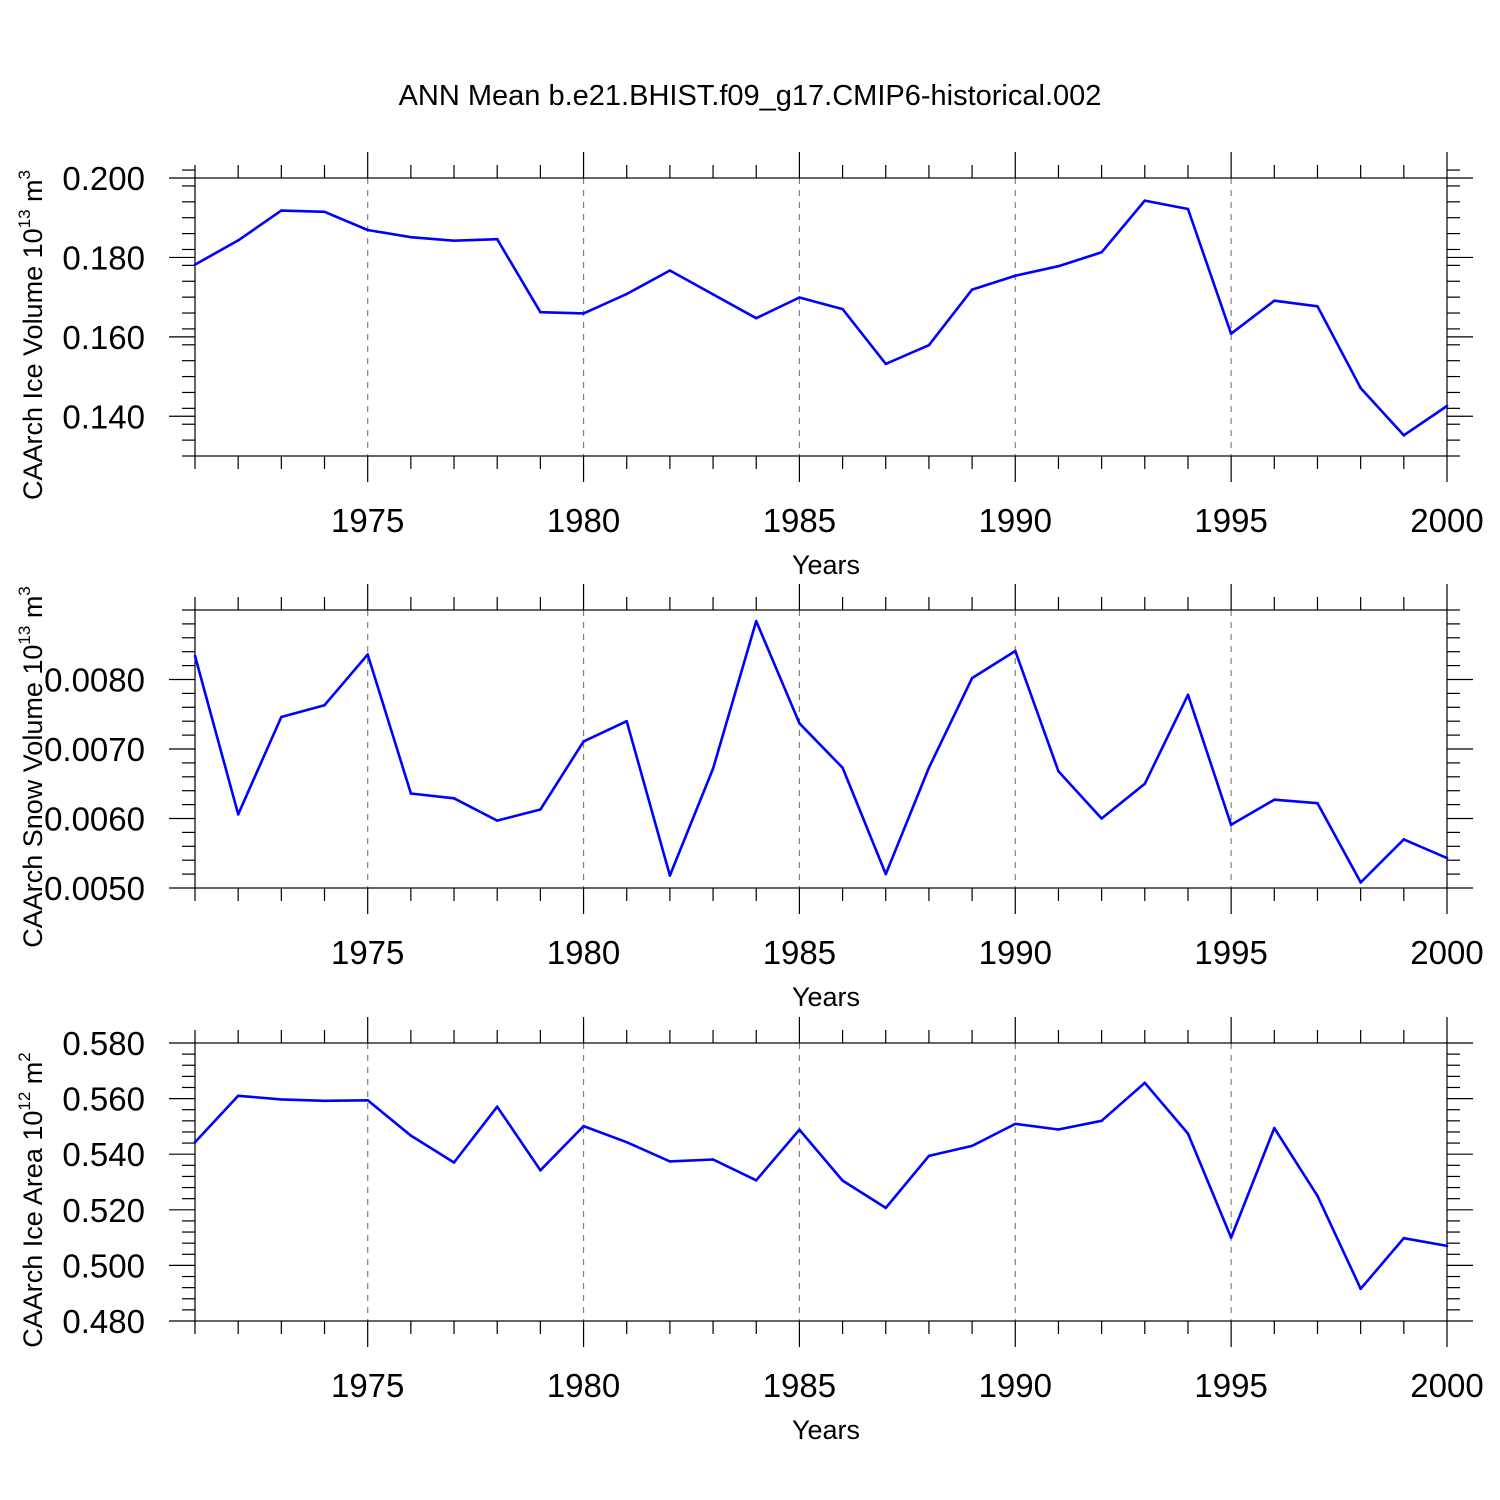 Image resolution: width=1500 pixels, height=1500 pixels. I want to click on y-tick-label: 0.0050, so click(94, 888).